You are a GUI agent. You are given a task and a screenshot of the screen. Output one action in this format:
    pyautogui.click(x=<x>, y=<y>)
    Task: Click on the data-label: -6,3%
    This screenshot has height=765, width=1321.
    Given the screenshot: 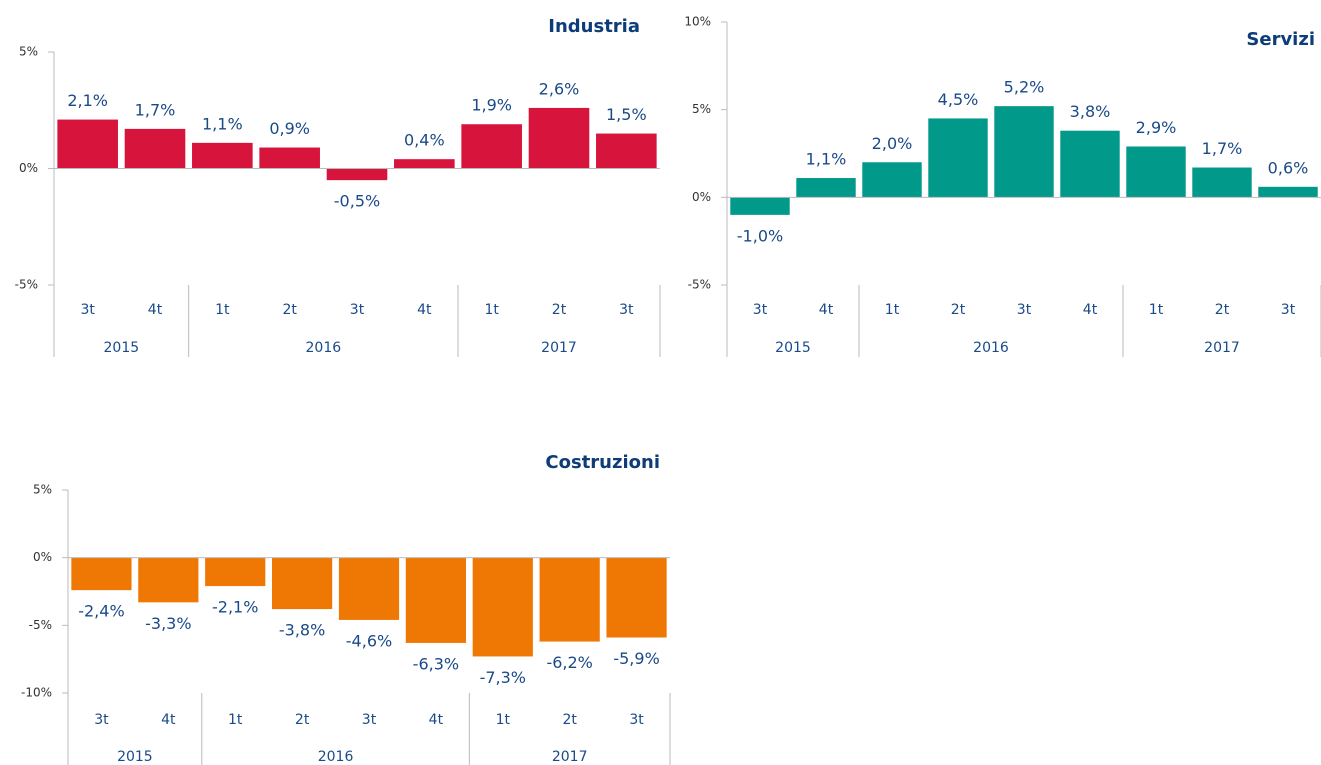 What is the action you would take?
    pyautogui.click(x=436, y=663)
    